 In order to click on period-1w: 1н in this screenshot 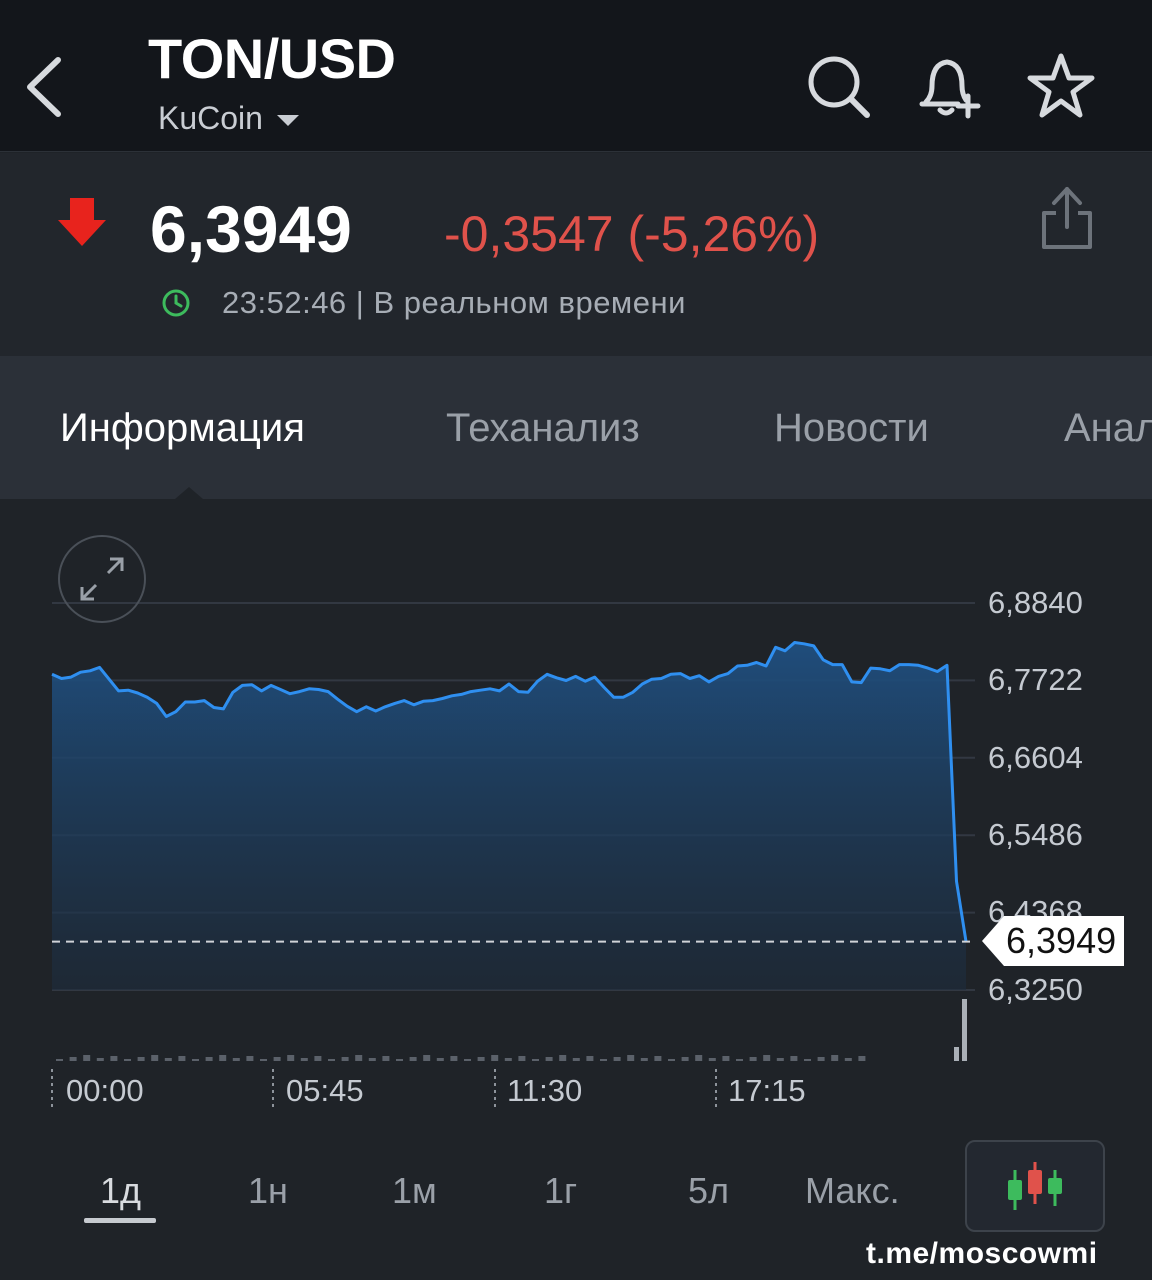, I will do `click(268, 1190)`.